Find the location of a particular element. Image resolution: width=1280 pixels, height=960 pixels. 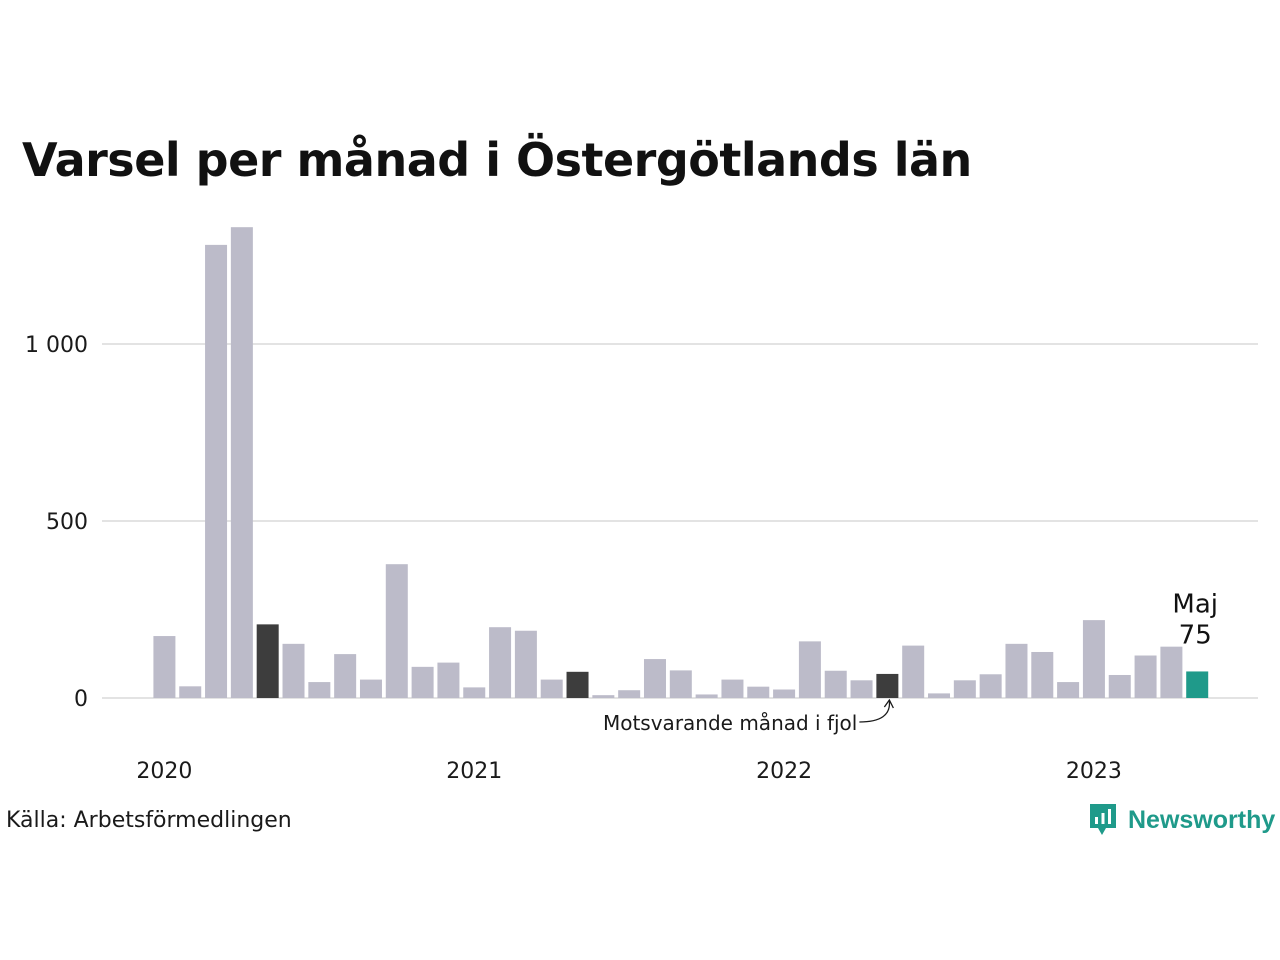

x-tick-label: 2021 is located at coordinates (474, 771).